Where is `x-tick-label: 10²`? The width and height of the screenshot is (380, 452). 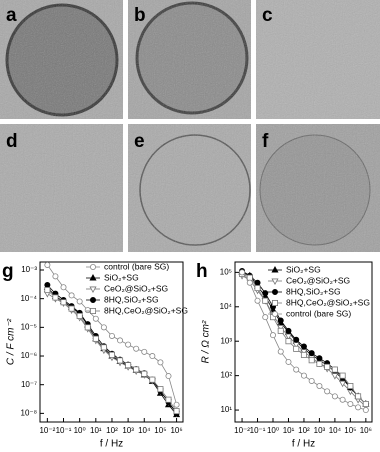
x-tick-label: 10² is located at coordinates (112, 430).